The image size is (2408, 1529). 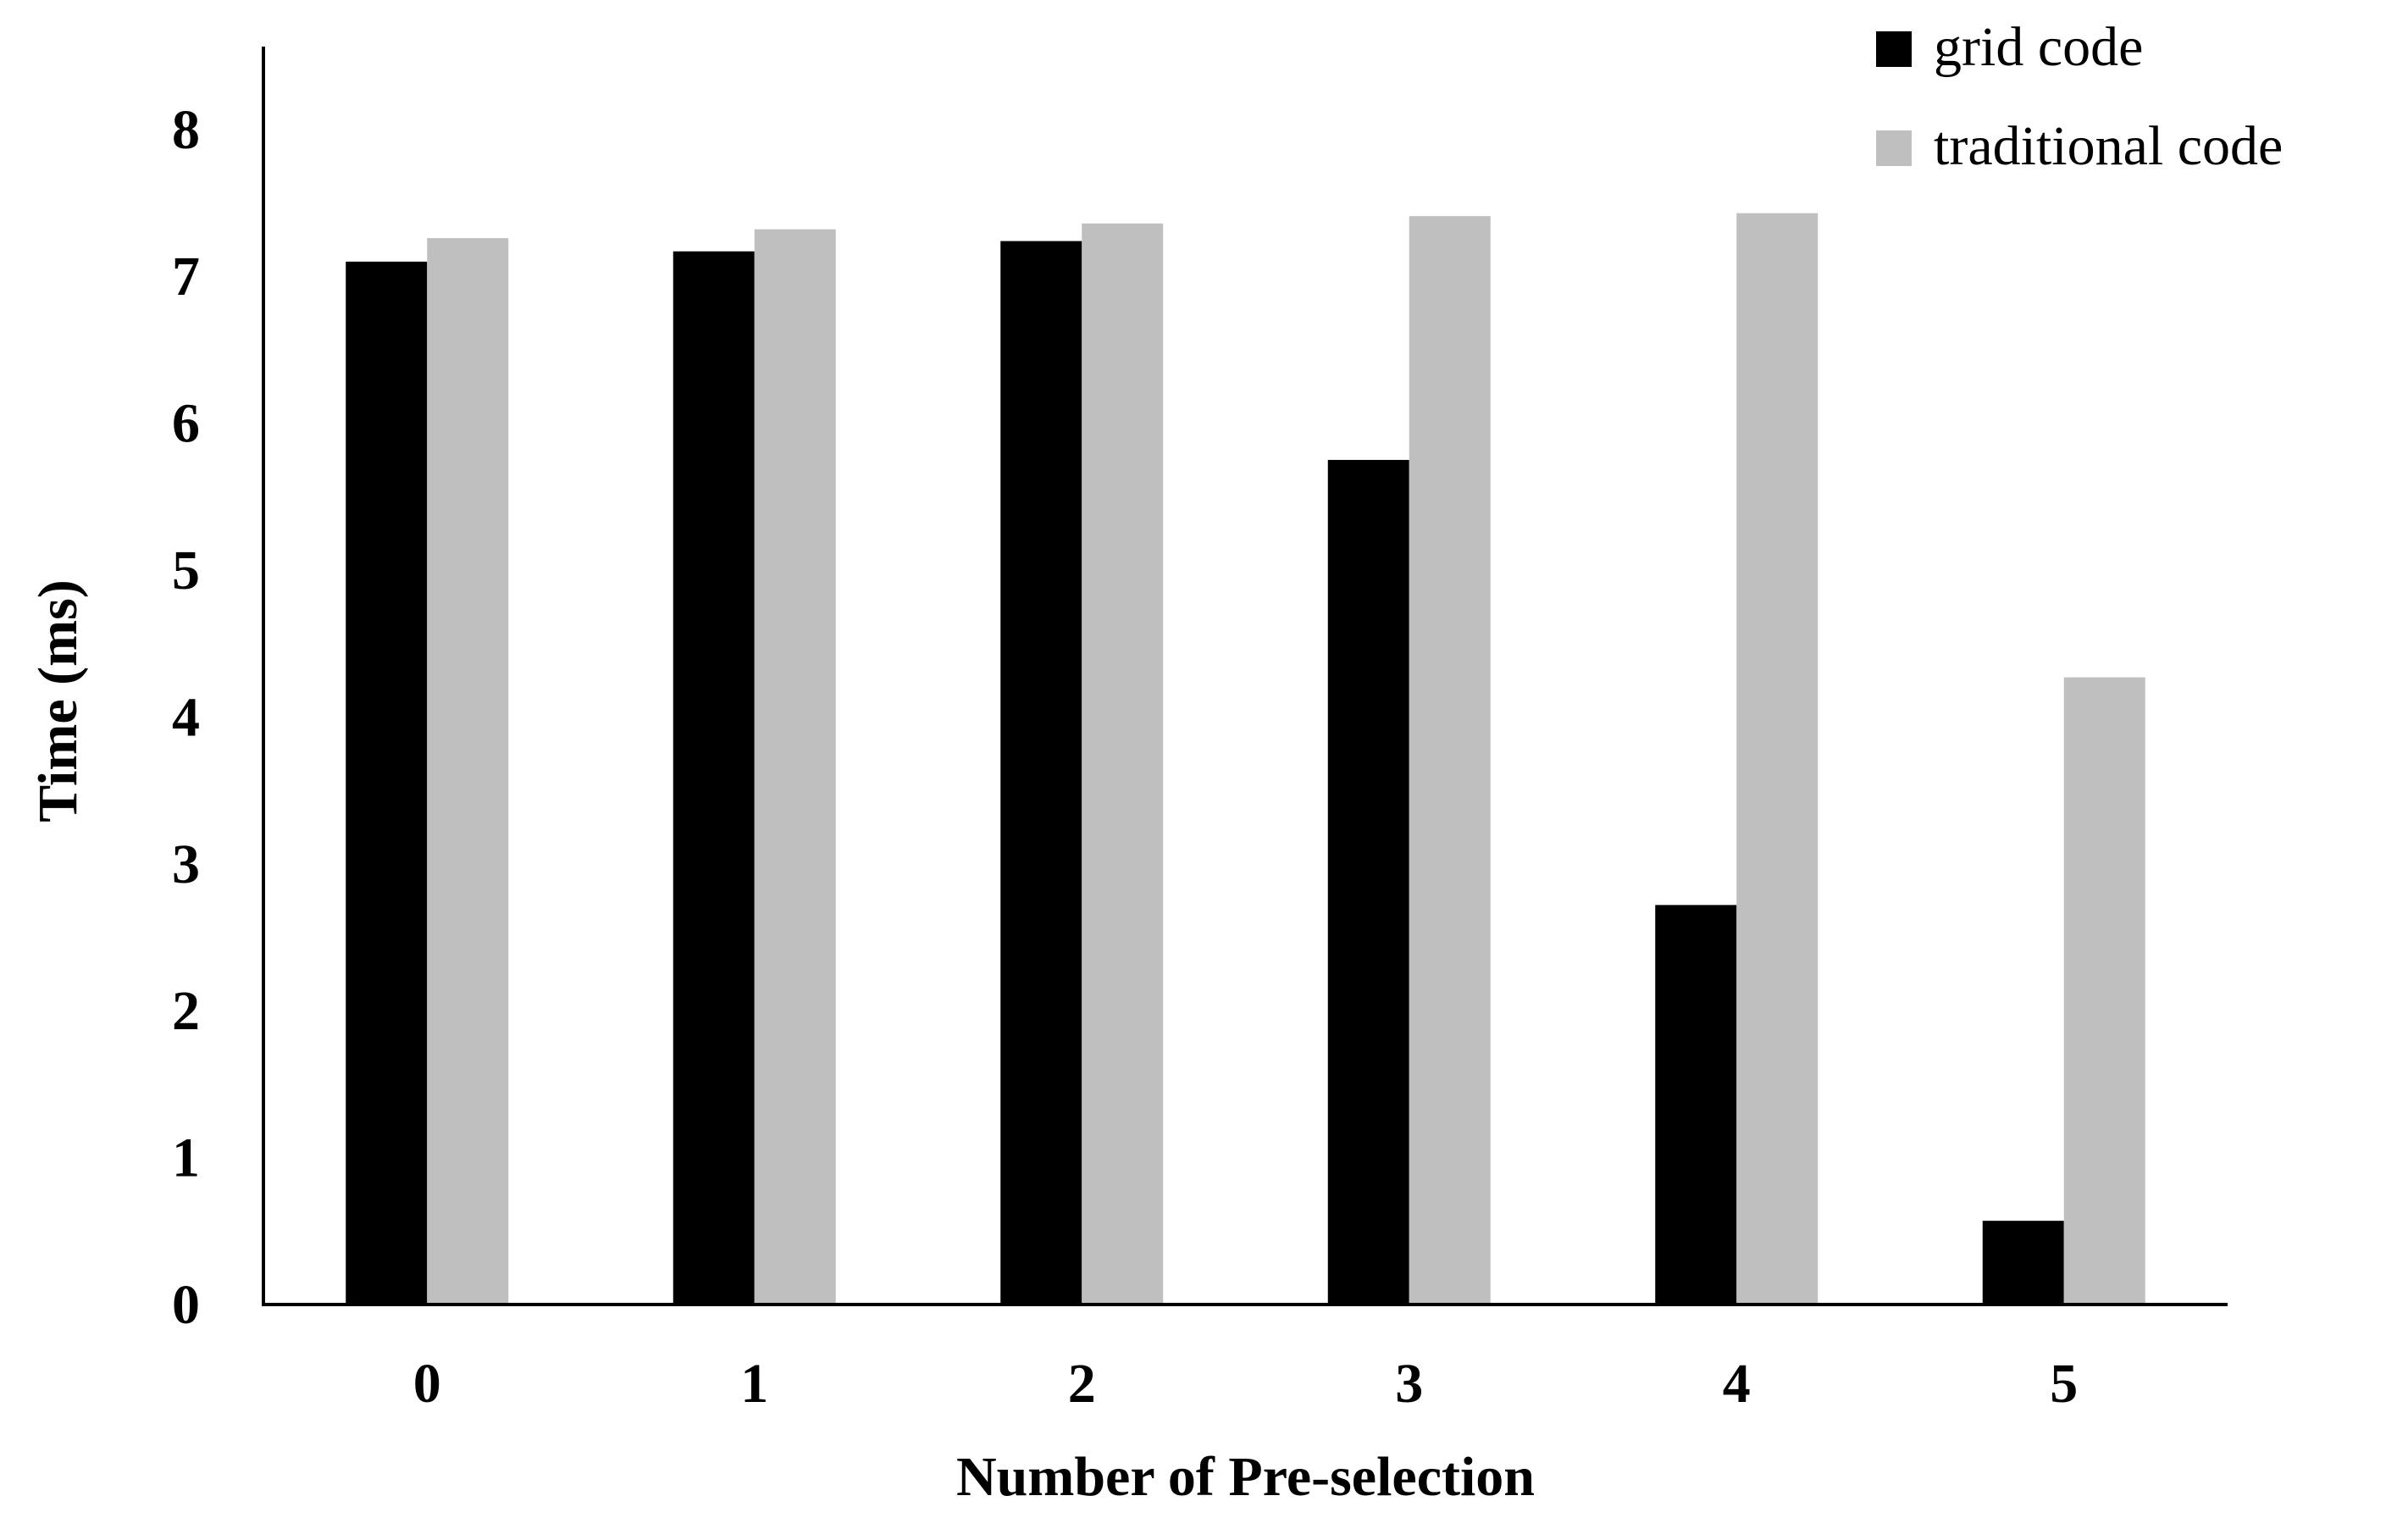 I want to click on x-tick-label: 2, so click(x=1082, y=1384).